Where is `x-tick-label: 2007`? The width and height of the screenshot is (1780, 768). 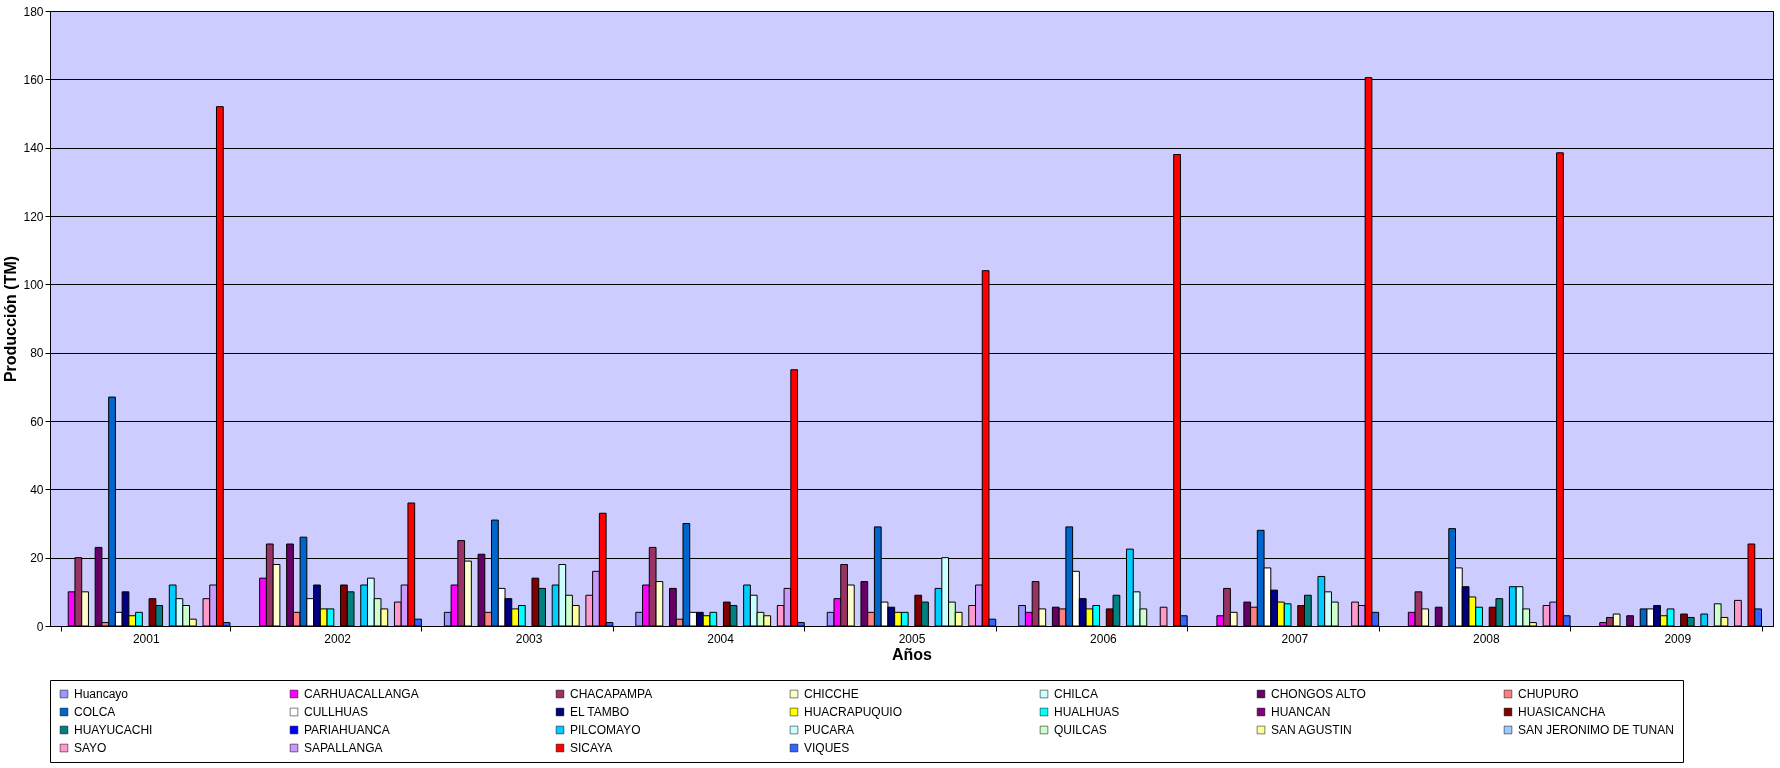 x-tick-label: 2007 is located at coordinates (1295, 638).